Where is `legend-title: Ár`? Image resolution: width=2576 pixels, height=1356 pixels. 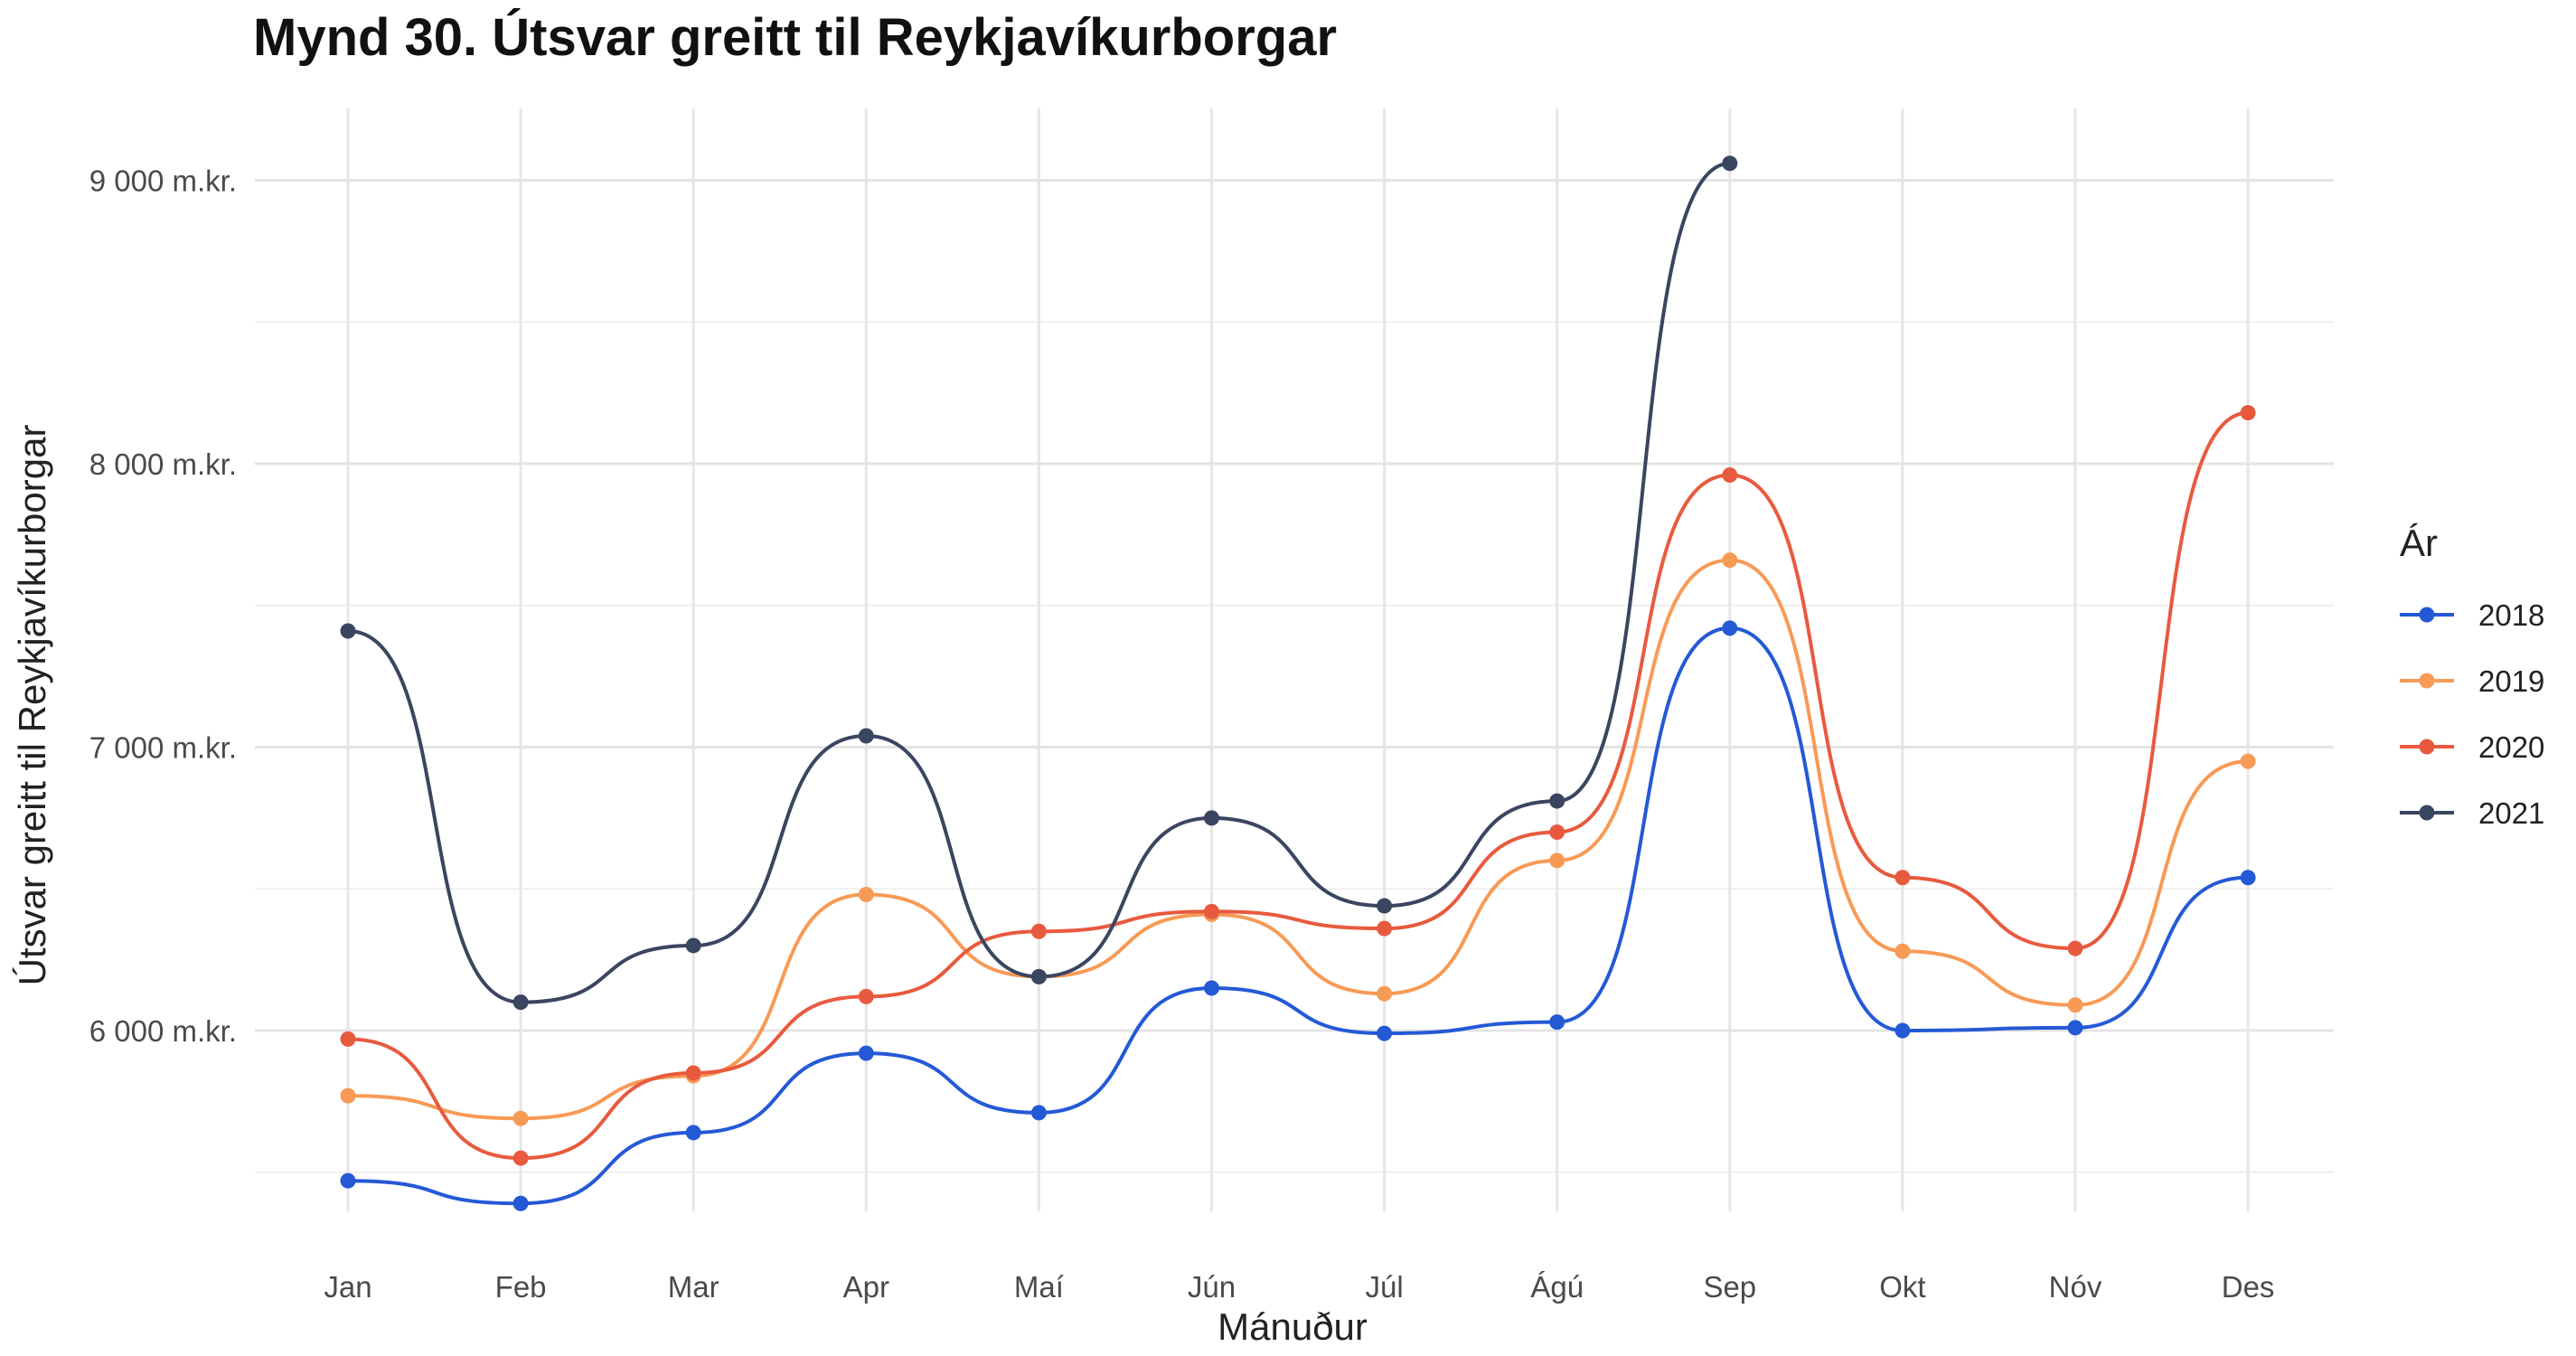 legend-title: Ár is located at coordinates (2419, 543).